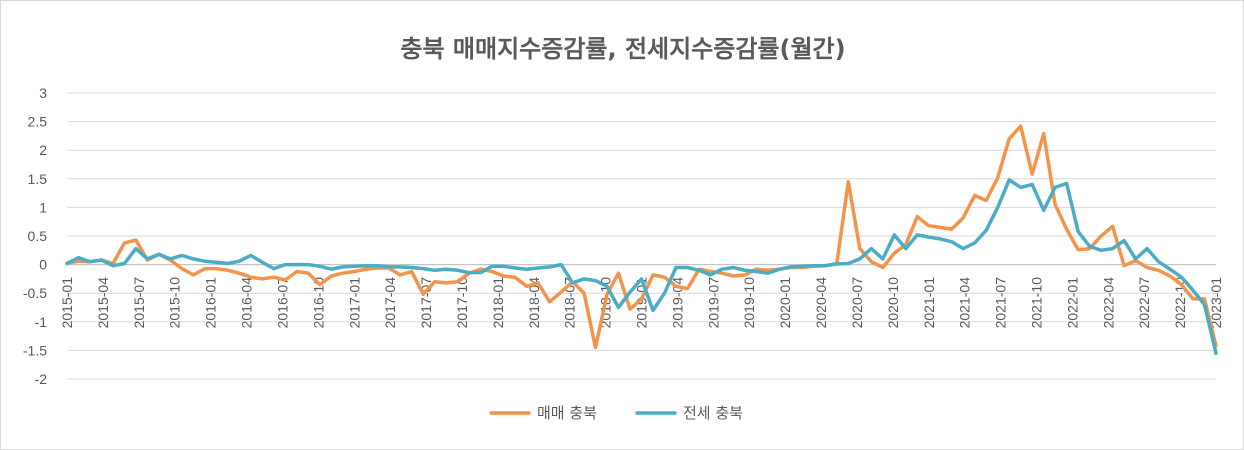 The image size is (1244, 450). I want to click on x-tick-group: 2020-04, so click(821, 303).